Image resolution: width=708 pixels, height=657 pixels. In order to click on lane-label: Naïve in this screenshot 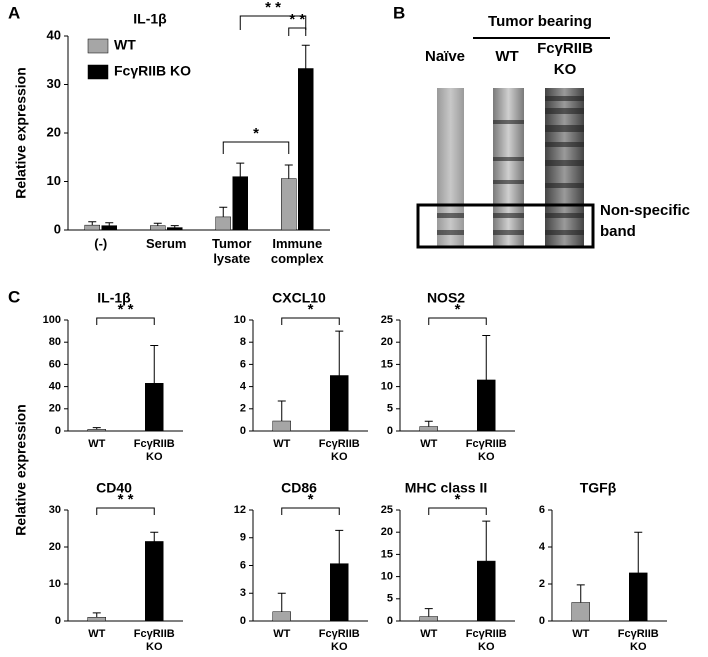, I will do `click(445, 56)`.